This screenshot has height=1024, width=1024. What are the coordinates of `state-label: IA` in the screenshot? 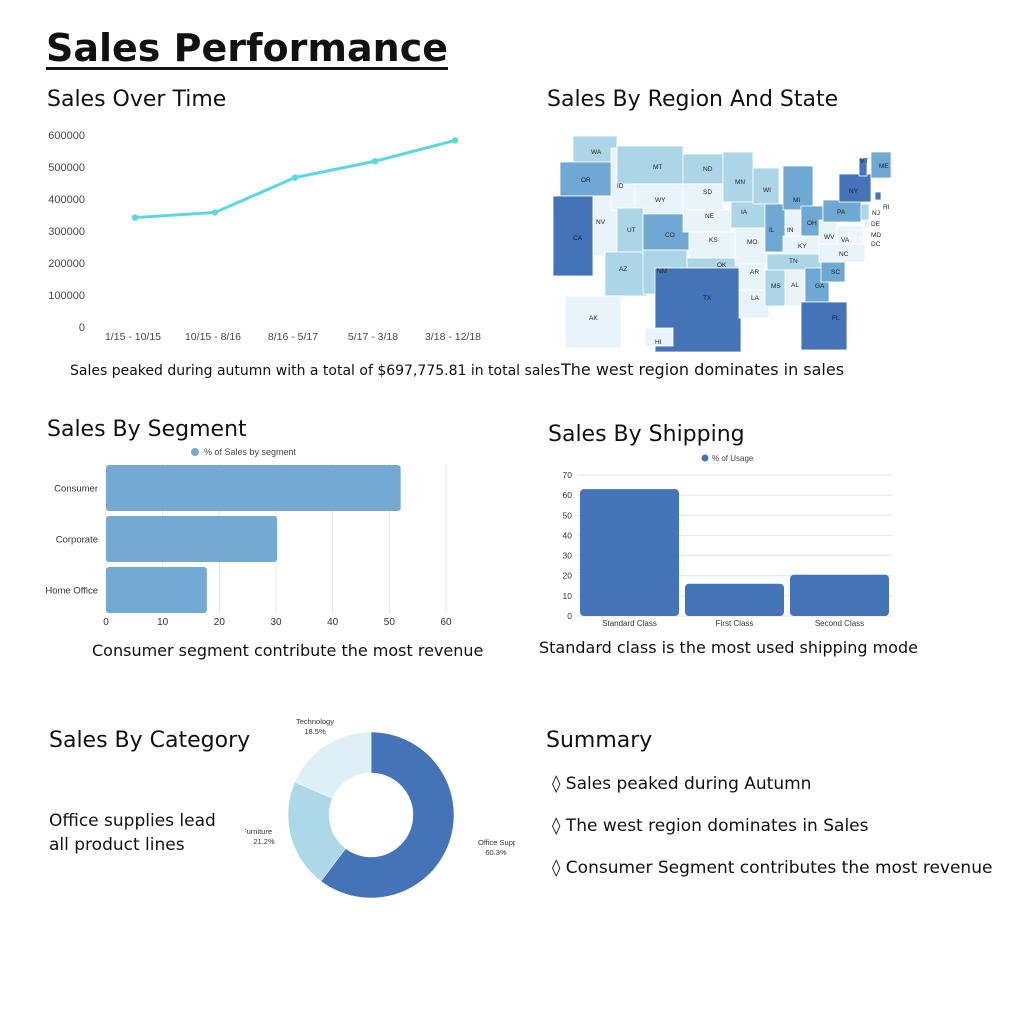 It's located at (744, 212).